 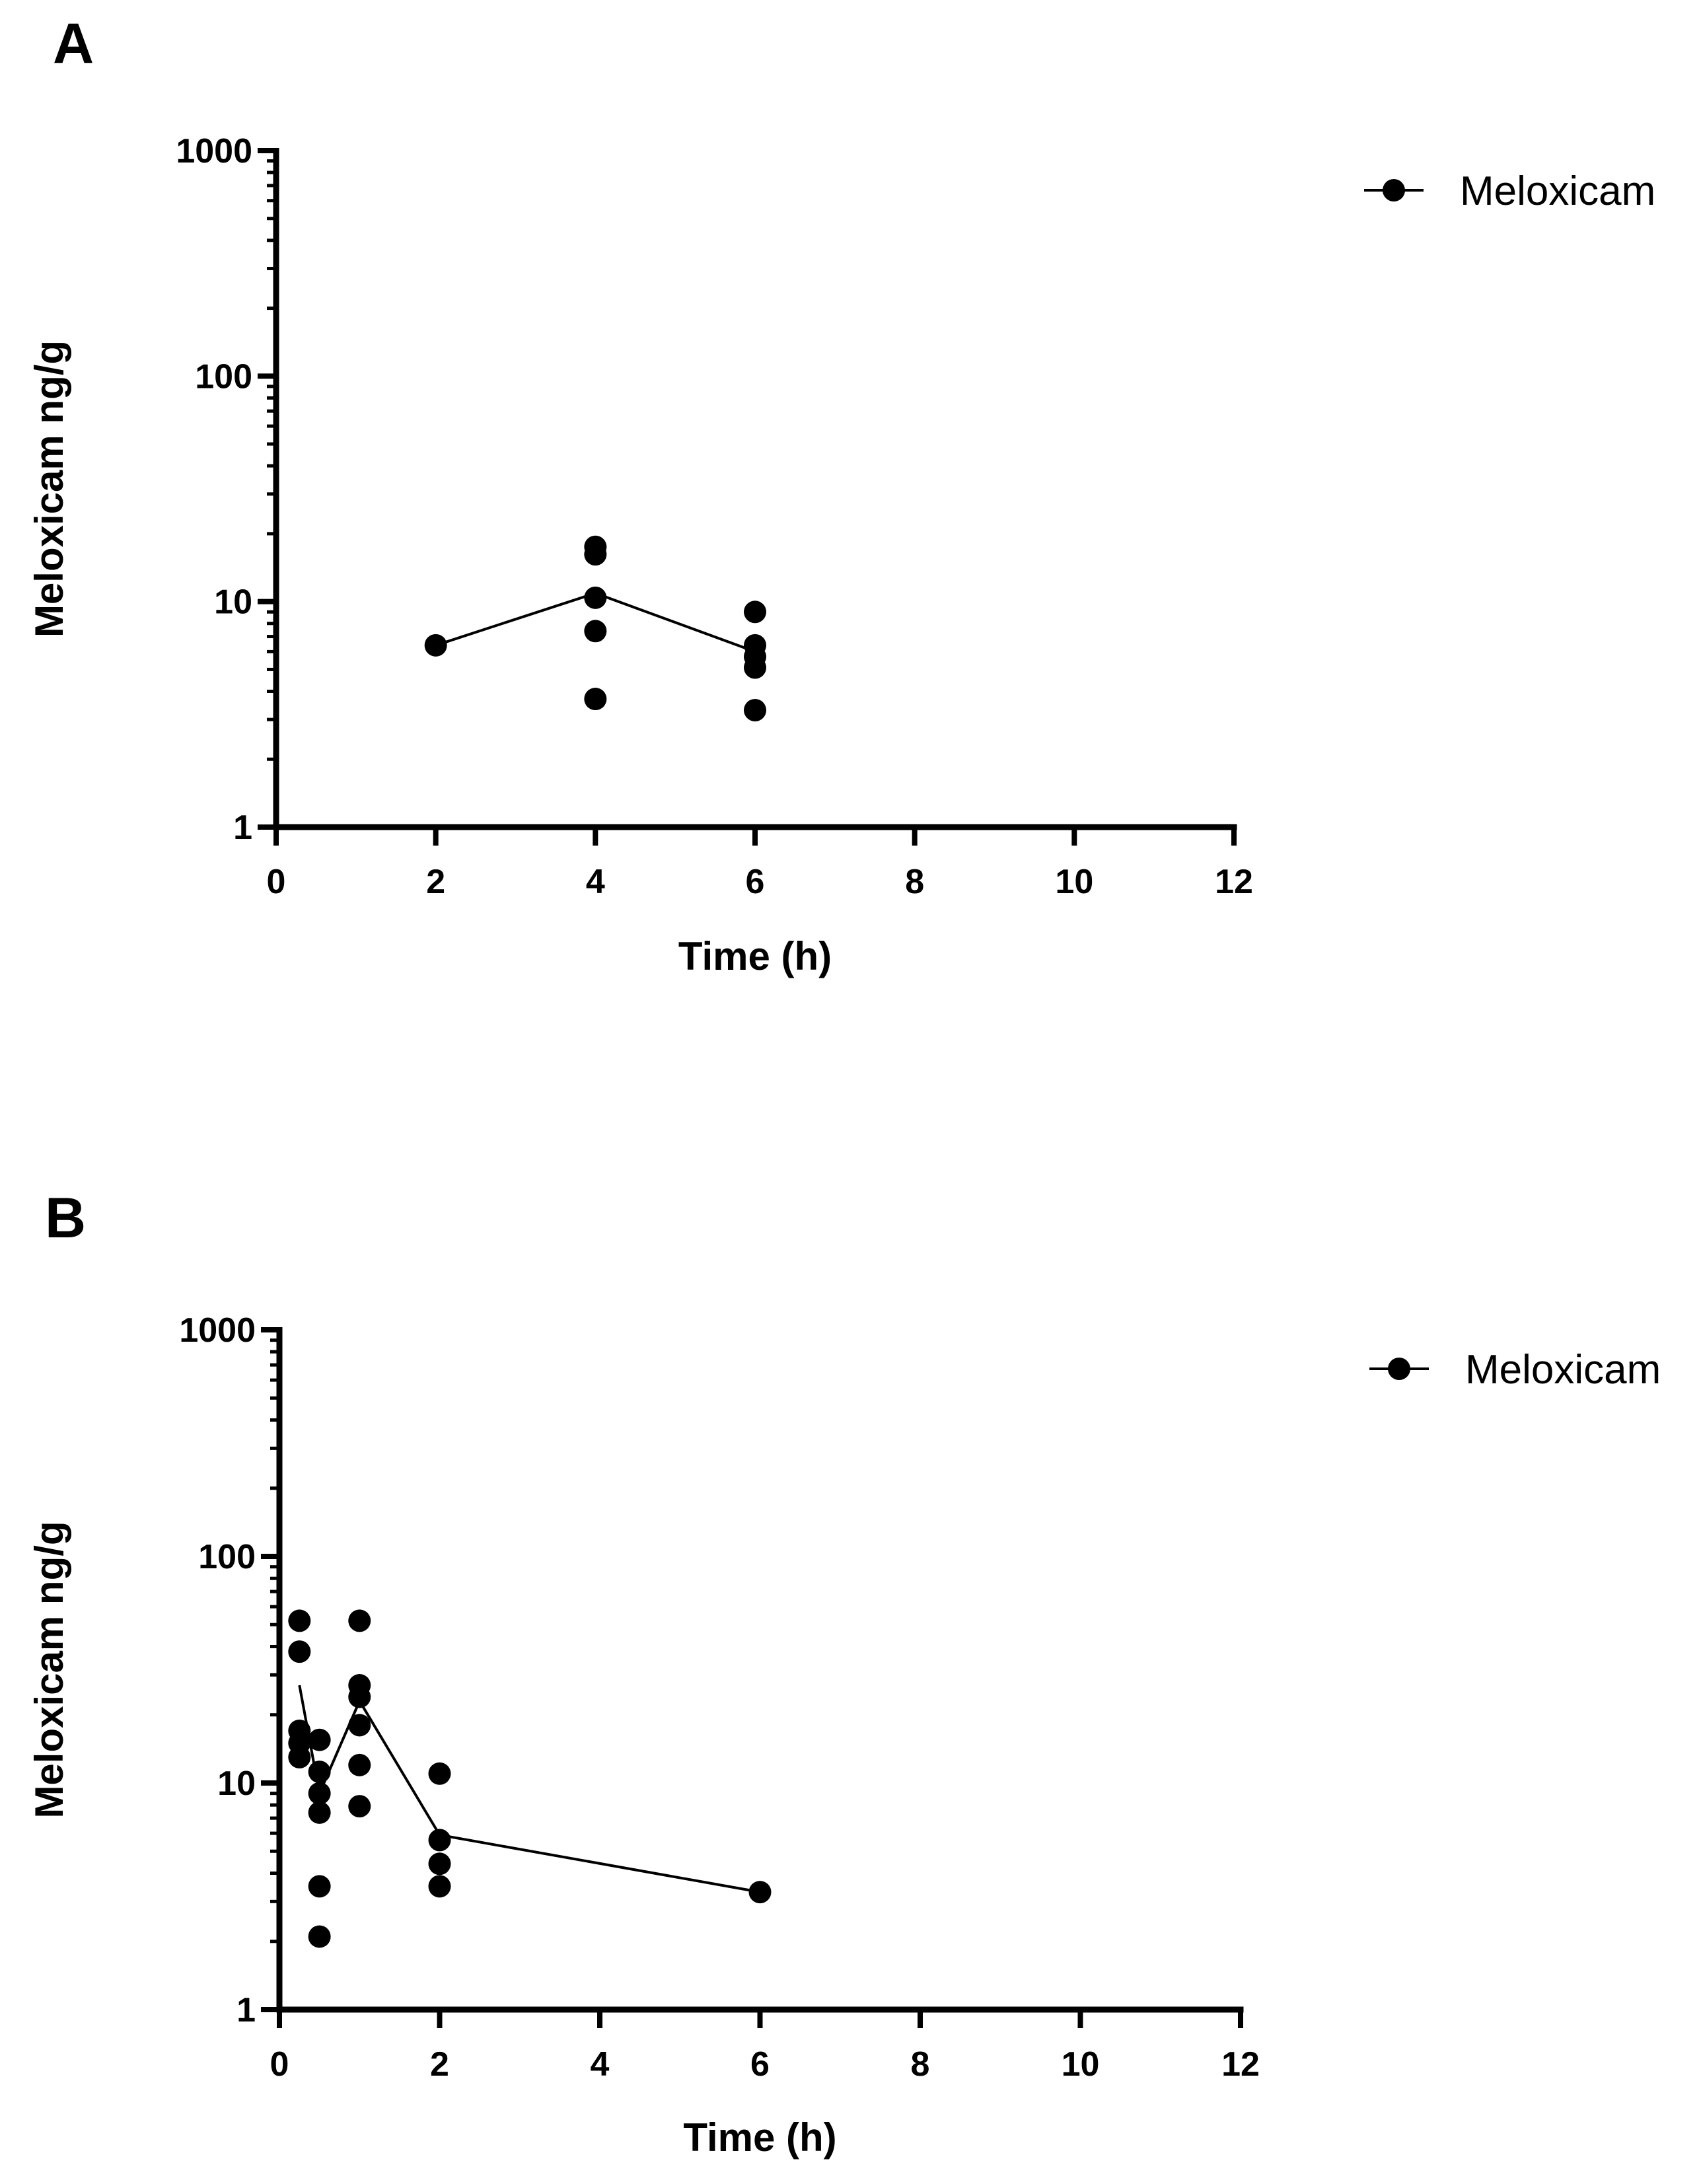 What do you see at coordinates (65, 1218) in the screenshot?
I see `panel-label: B` at bounding box center [65, 1218].